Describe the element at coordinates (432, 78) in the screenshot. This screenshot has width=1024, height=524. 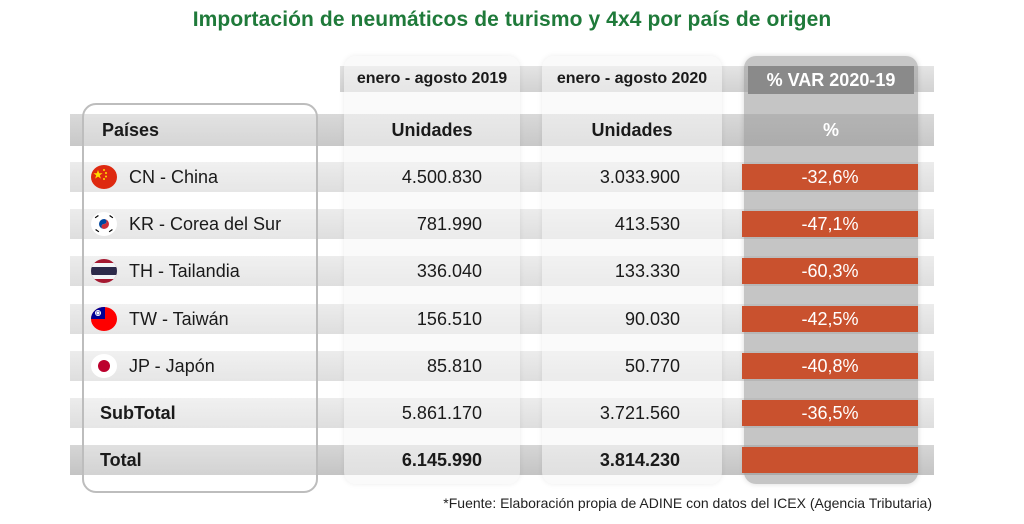
I see `period-2019-header: enero - agosto 2019` at that location.